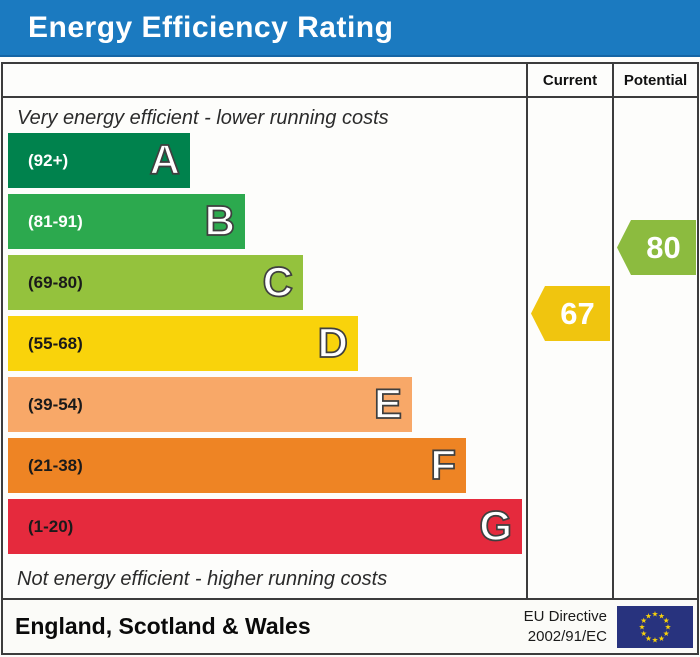  Describe the element at coordinates (443, 464) in the screenshot. I see `band-letter: F` at that location.